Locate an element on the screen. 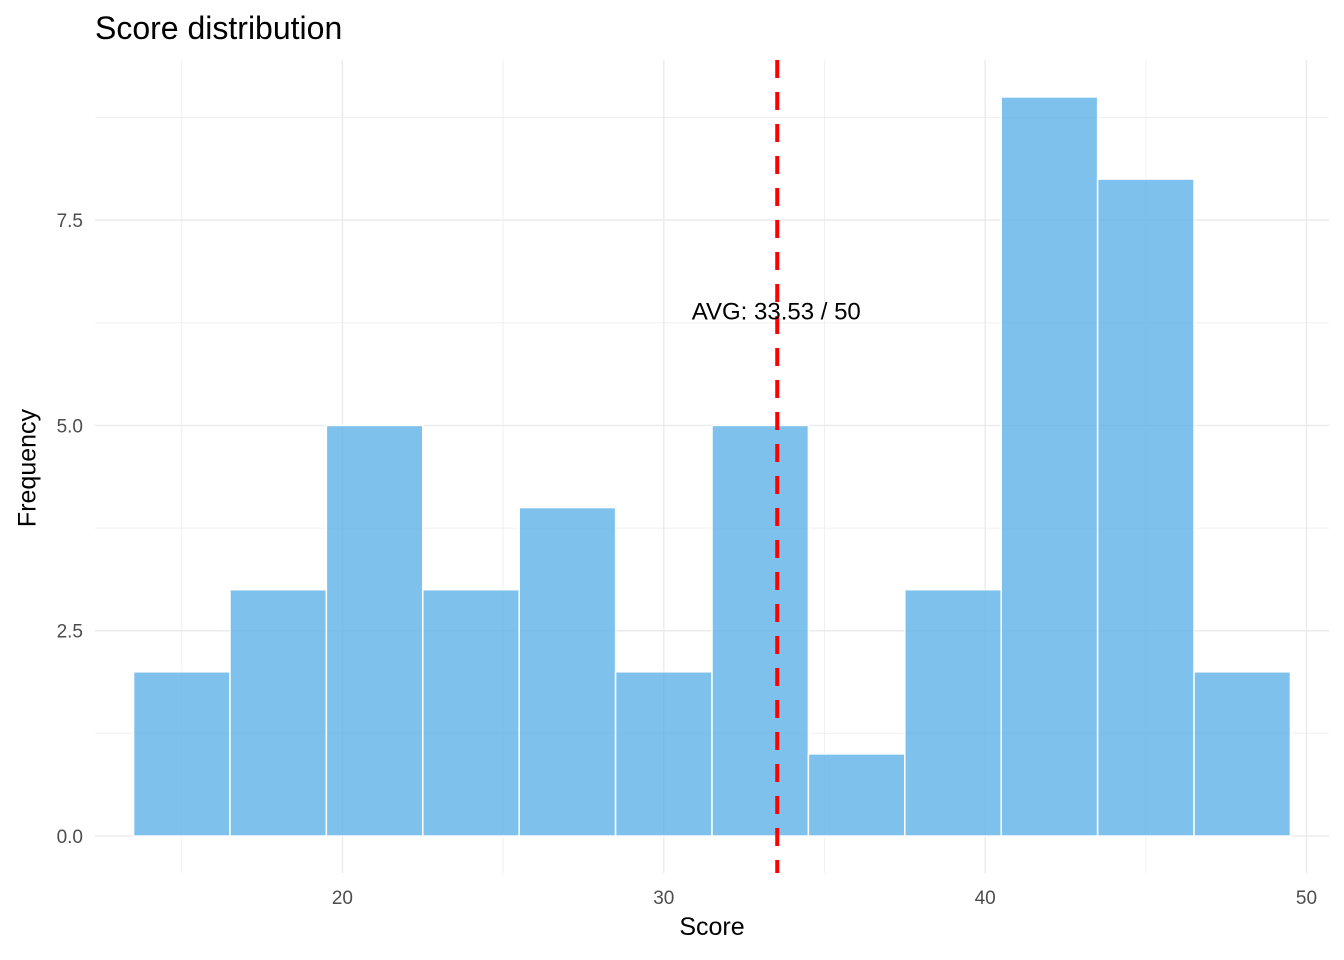 The width and height of the screenshot is (1344, 960). annotation-group: AVG: 33.53 / 50 is located at coordinates (776, 311).